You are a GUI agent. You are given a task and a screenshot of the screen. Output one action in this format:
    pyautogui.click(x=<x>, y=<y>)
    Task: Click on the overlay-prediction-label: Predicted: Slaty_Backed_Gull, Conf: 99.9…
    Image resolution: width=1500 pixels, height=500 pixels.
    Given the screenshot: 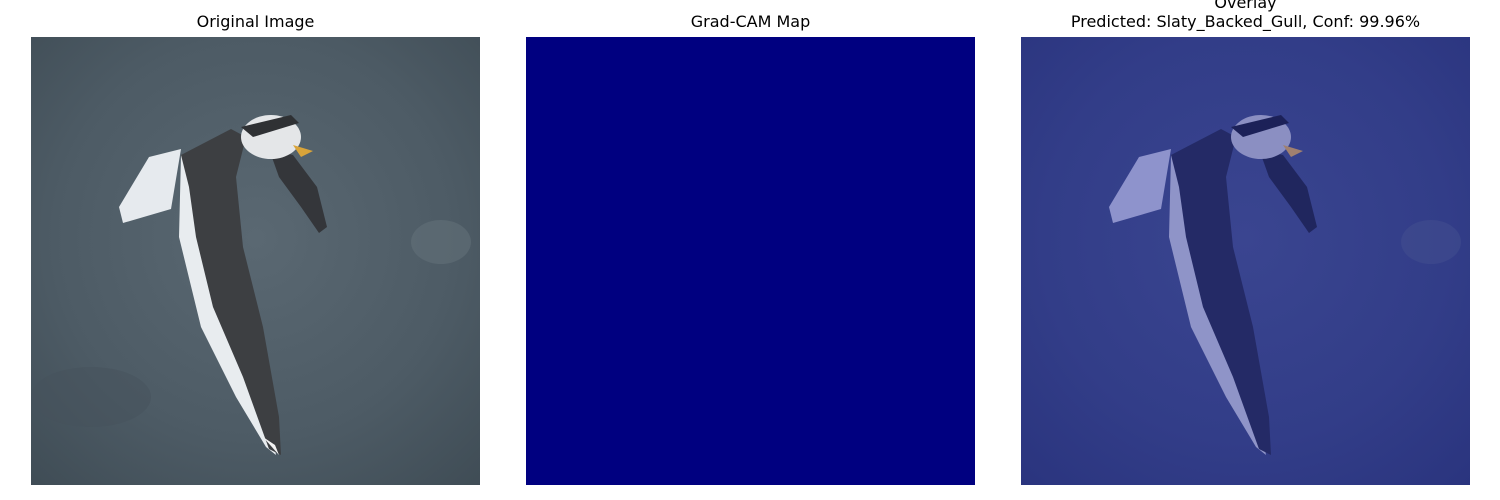 What is the action you would take?
    pyautogui.click(x=1245, y=21)
    